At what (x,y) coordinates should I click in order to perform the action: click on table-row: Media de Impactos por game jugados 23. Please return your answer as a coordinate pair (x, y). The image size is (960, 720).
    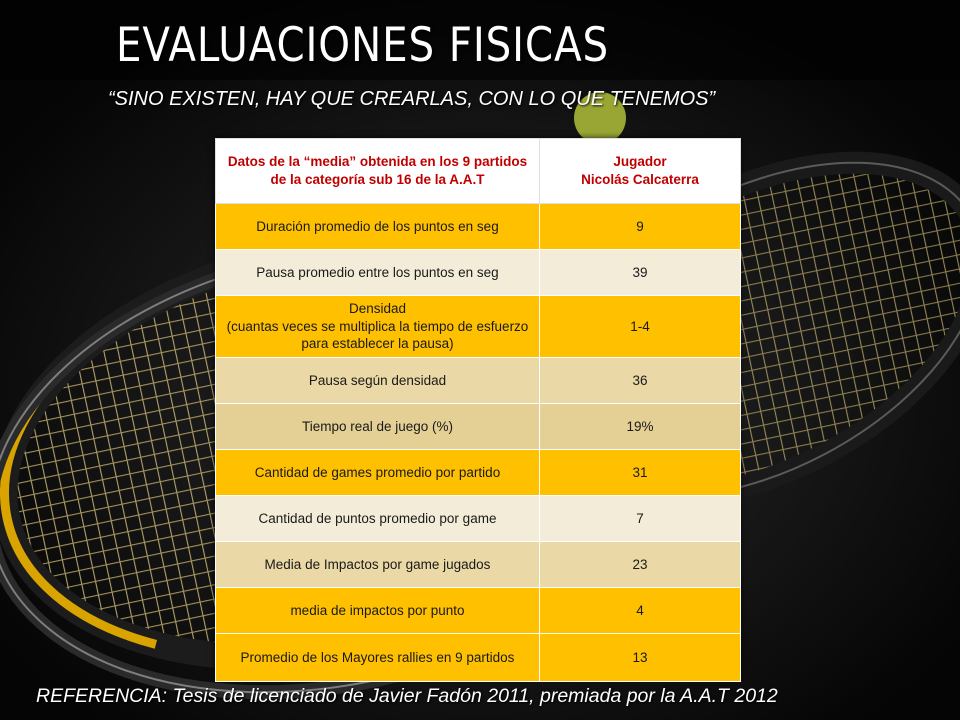
    Looking at the image, I should click on (478, 564).